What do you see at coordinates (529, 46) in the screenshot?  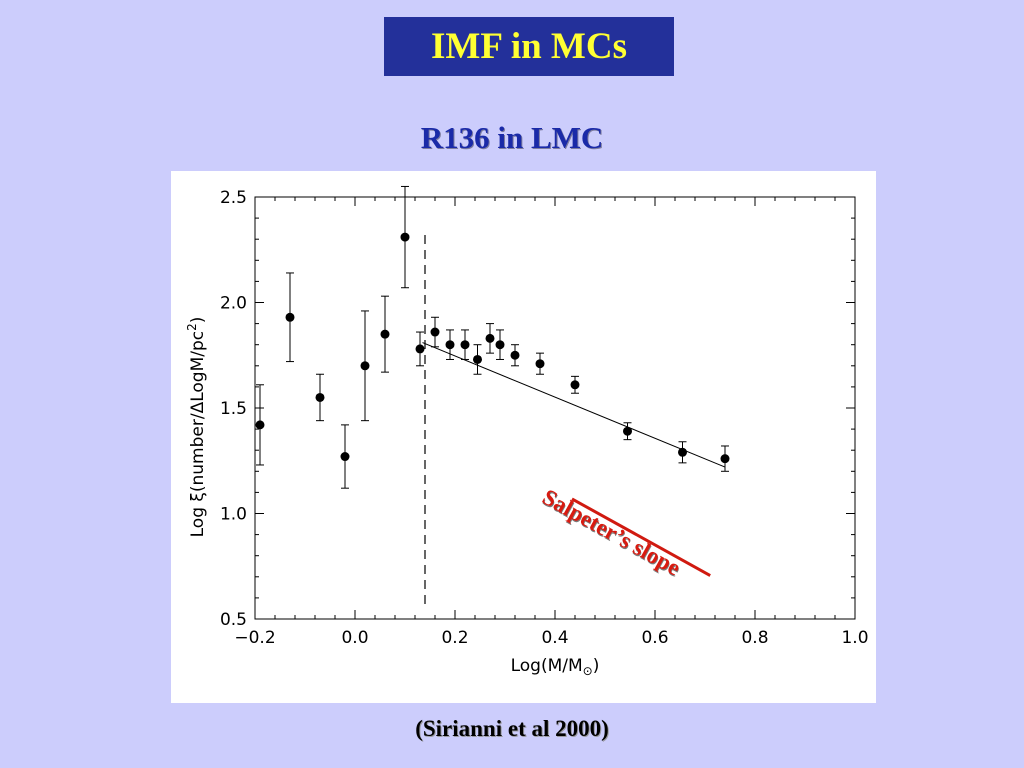 I see `slide-title: IMF in MCs` at bounding box center [529, 46].